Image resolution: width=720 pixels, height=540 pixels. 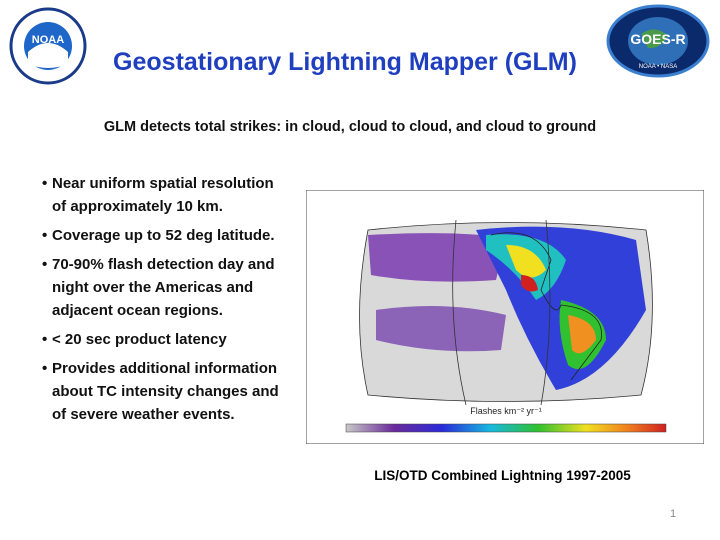 I want to click on noaa-logo: NOAA, so click(x=48, y=46).